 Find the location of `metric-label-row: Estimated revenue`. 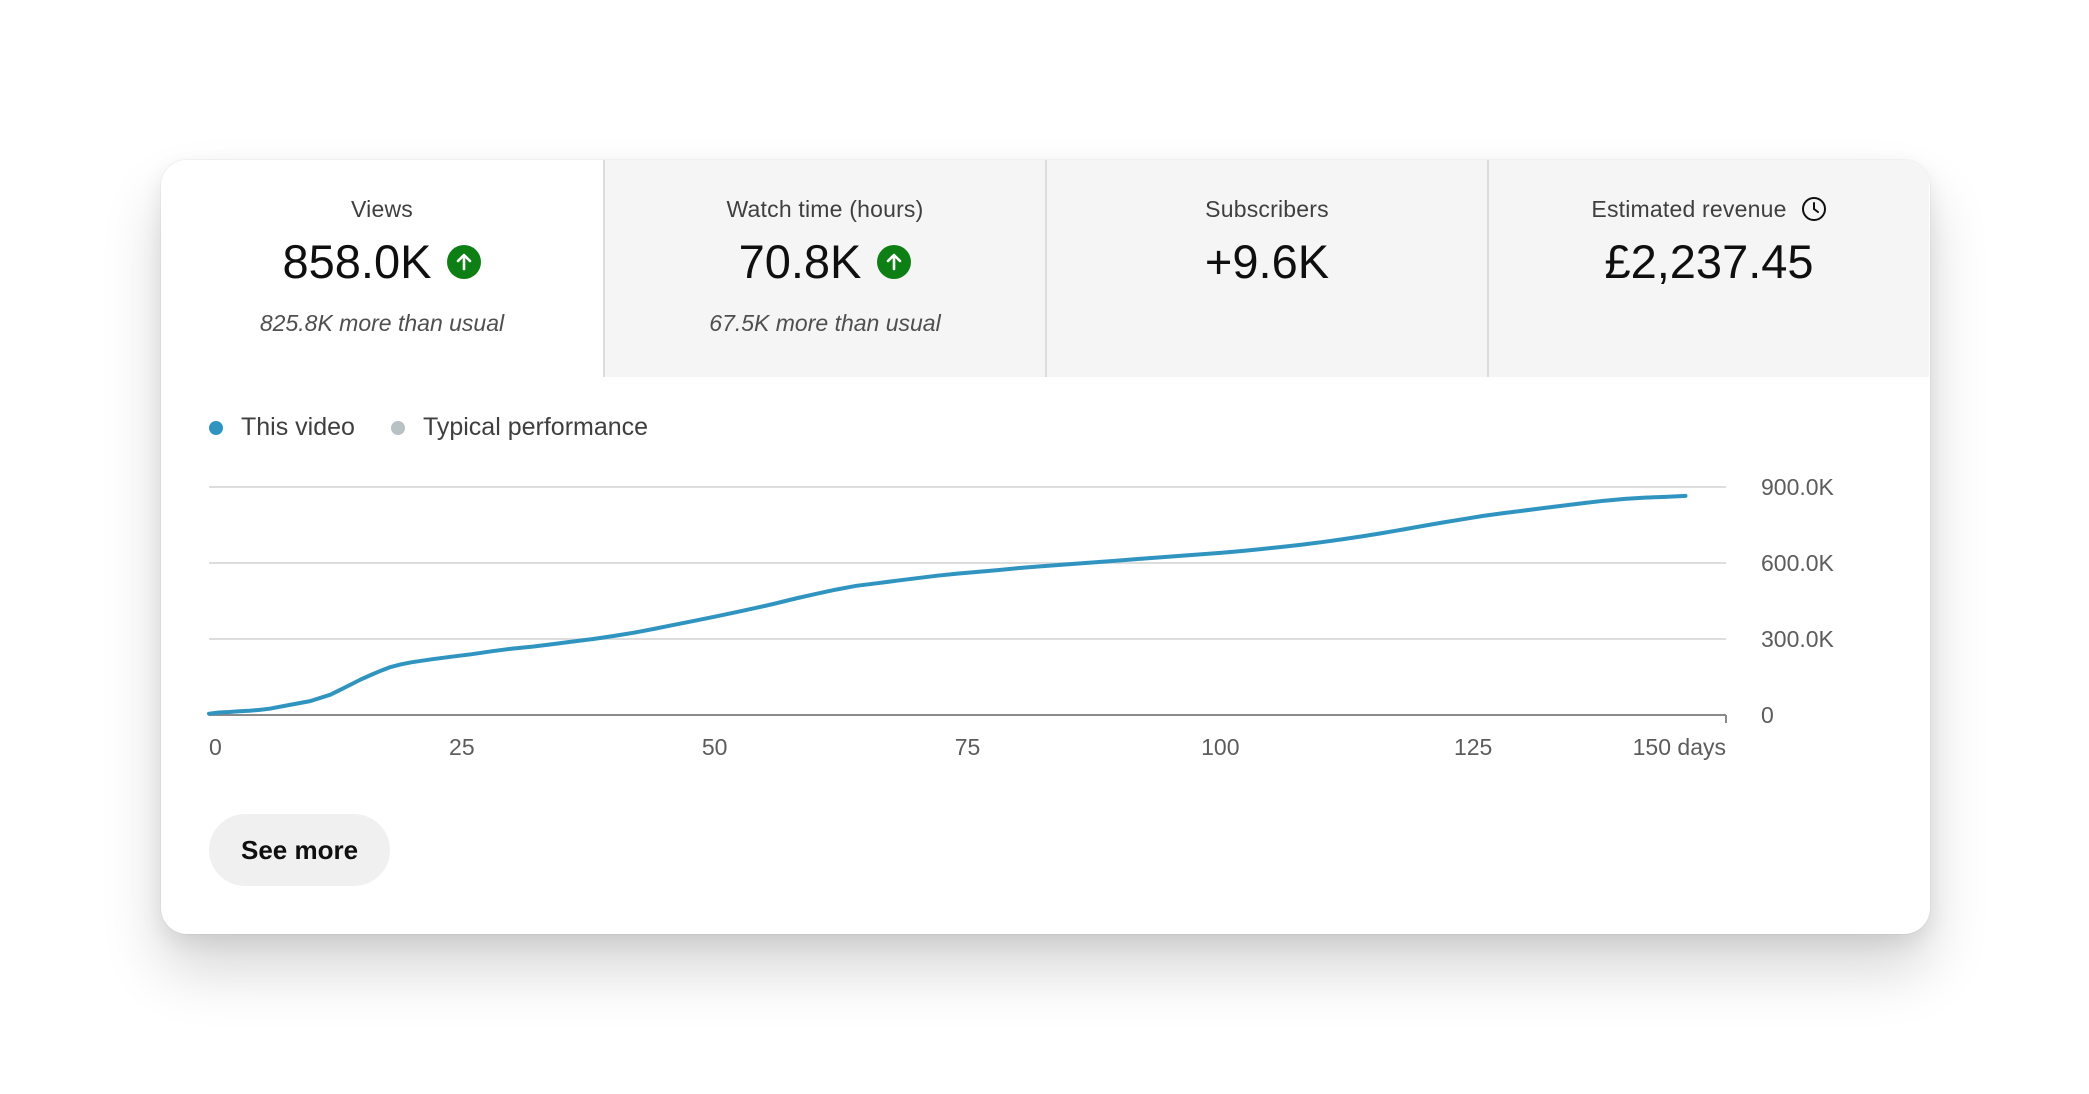

metric-label-row: Estimated revenue is located at coordinates (1709, 212).